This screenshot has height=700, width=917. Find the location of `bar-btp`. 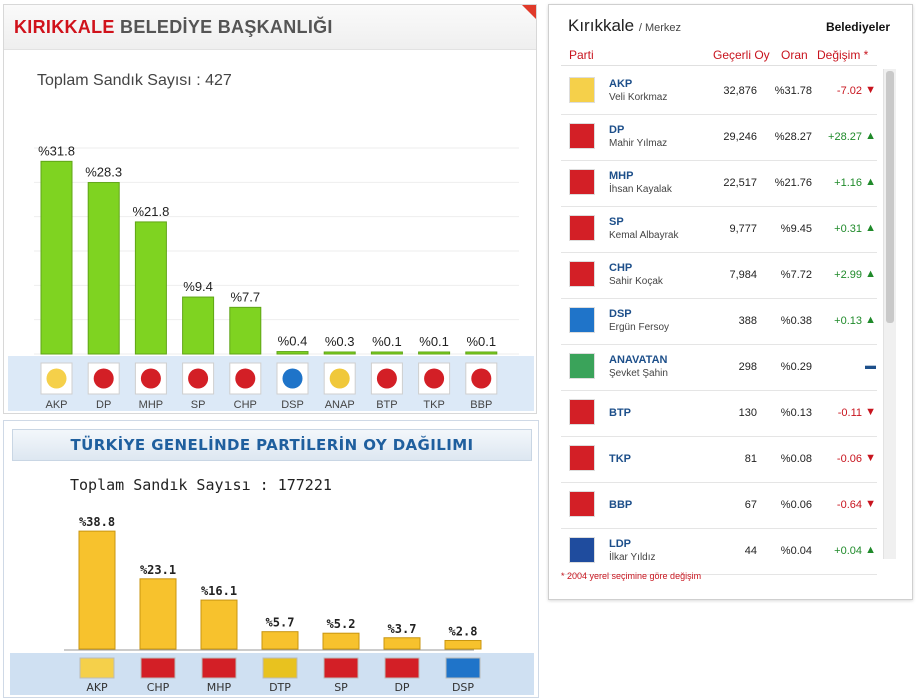

bar-btp is located at coordinates (386, 353).